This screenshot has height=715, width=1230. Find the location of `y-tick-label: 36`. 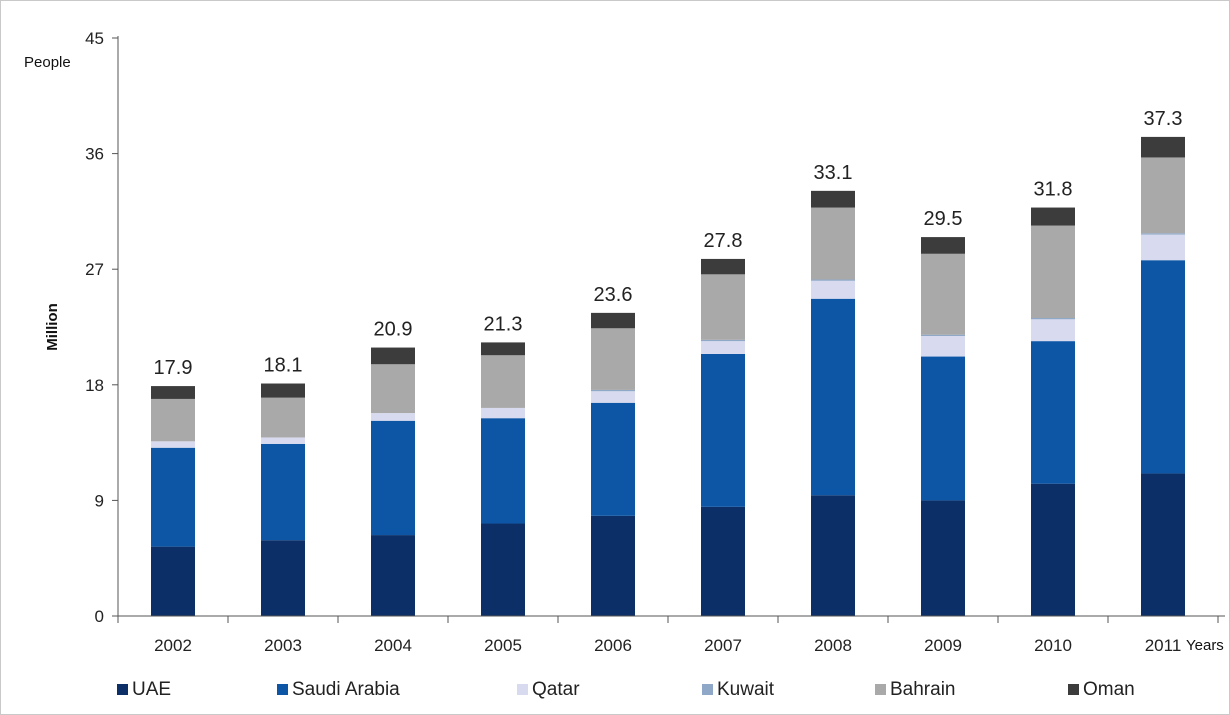

y-tick-label: 36 is located at coordinates (94, 154).